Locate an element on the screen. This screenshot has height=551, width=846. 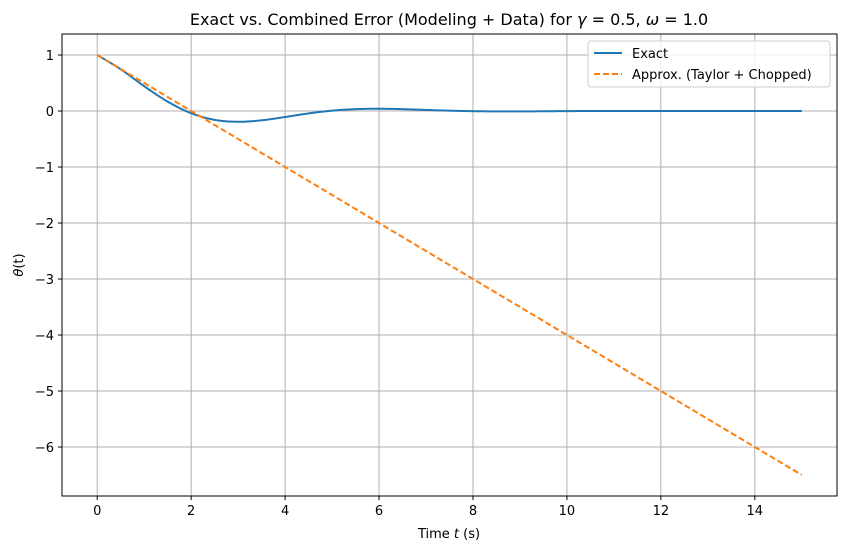
y-tick-label: −4 is located at coordinates (44, 336).